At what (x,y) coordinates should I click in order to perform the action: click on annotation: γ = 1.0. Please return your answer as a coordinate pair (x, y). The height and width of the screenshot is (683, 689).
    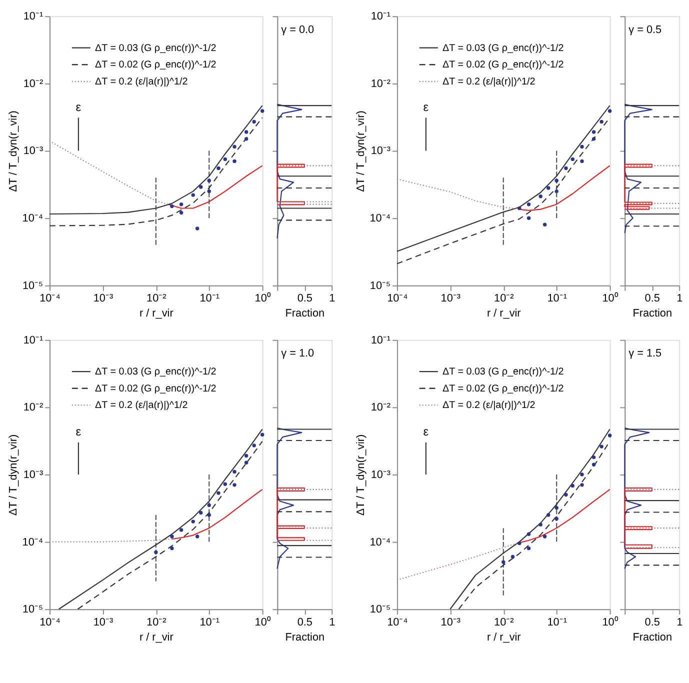
    Looking at the image, I should click on (297, 354).